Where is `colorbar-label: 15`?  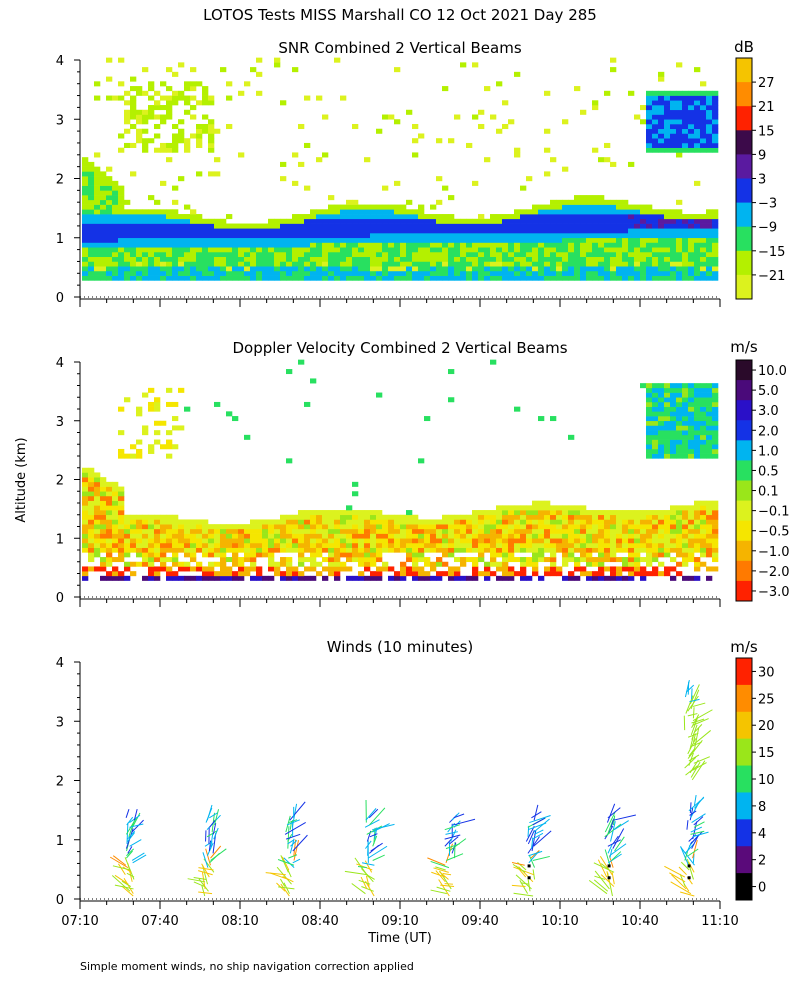 colorbar-label: 15 is located at coordinates (766, 131).